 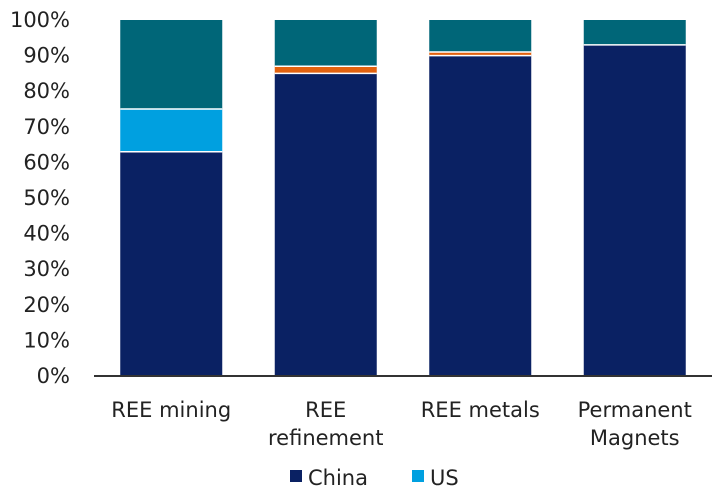 I want to click on x-category-label: REE mining, so click(x=171, y=410).